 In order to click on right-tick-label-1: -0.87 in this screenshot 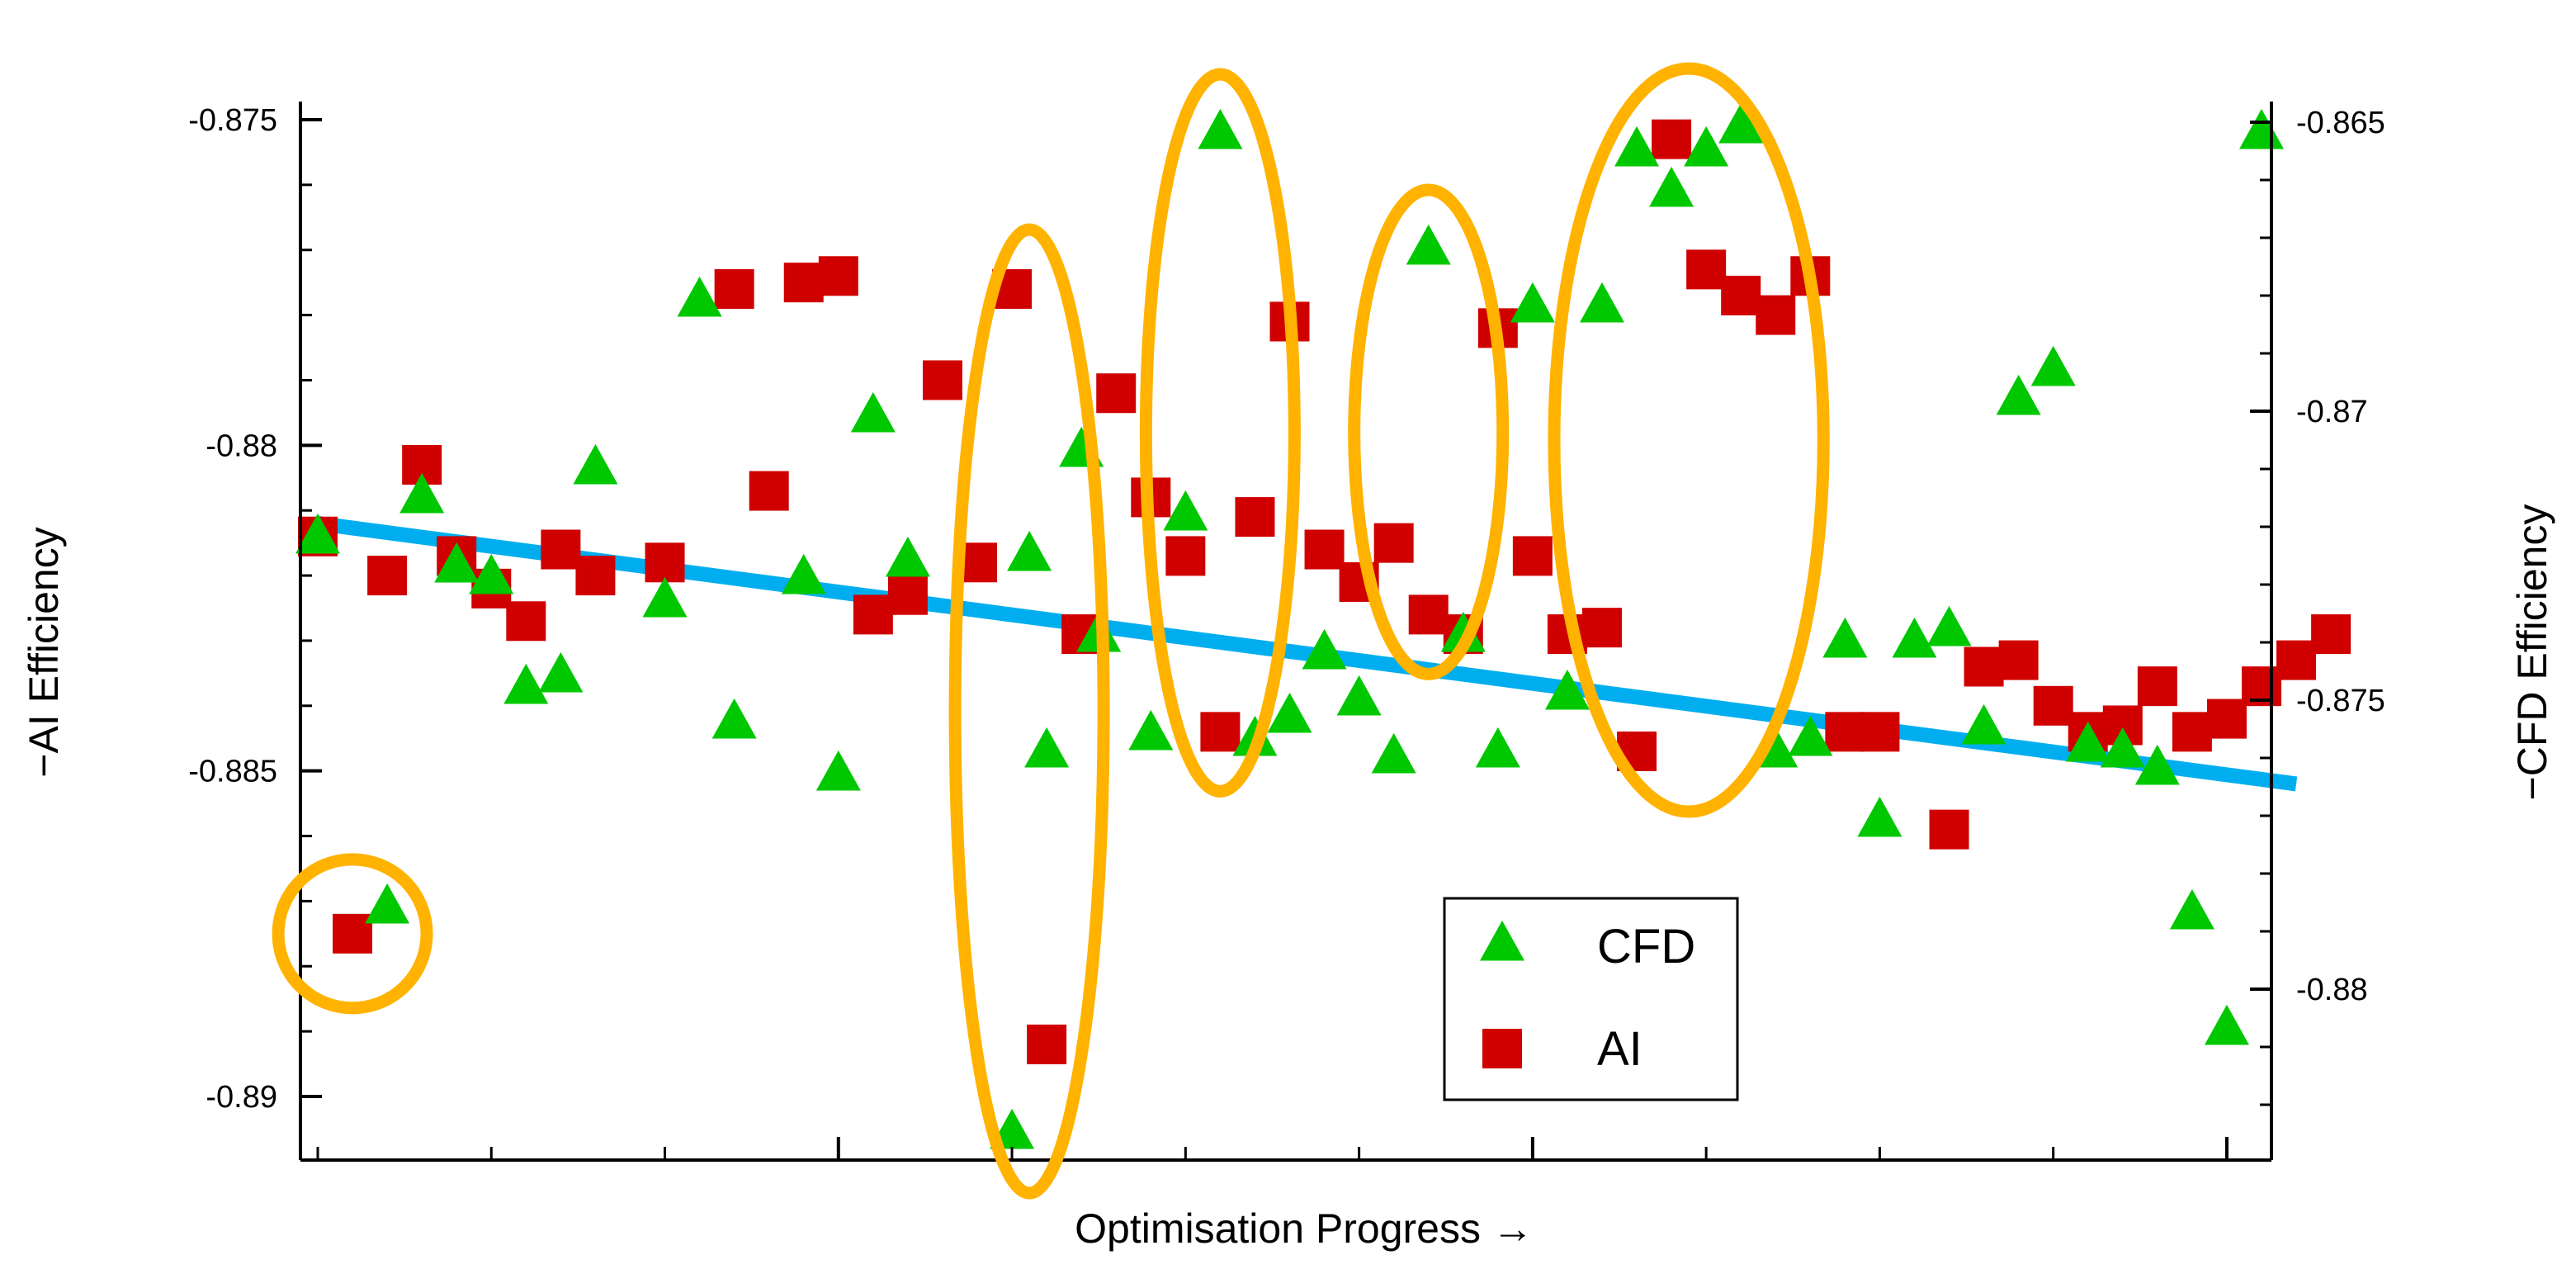, I will do `click(2332, 412)`.